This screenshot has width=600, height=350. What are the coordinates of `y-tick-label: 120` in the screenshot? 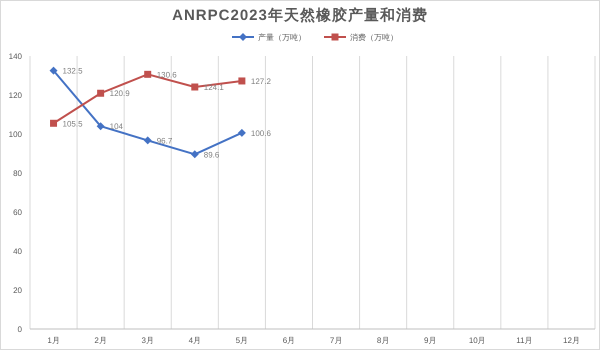 It's located at (15, 95).